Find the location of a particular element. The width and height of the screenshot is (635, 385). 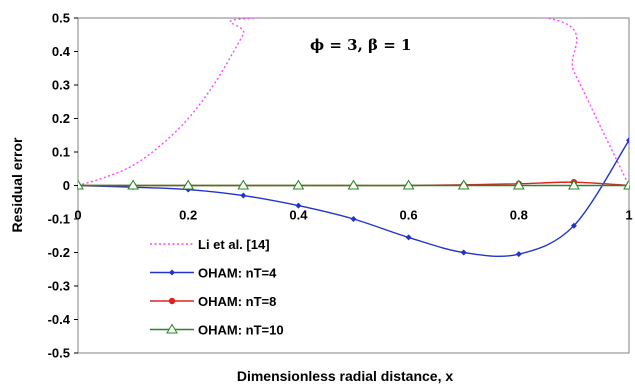

x-tick-label: 1 is located at coordinates (628, 215).